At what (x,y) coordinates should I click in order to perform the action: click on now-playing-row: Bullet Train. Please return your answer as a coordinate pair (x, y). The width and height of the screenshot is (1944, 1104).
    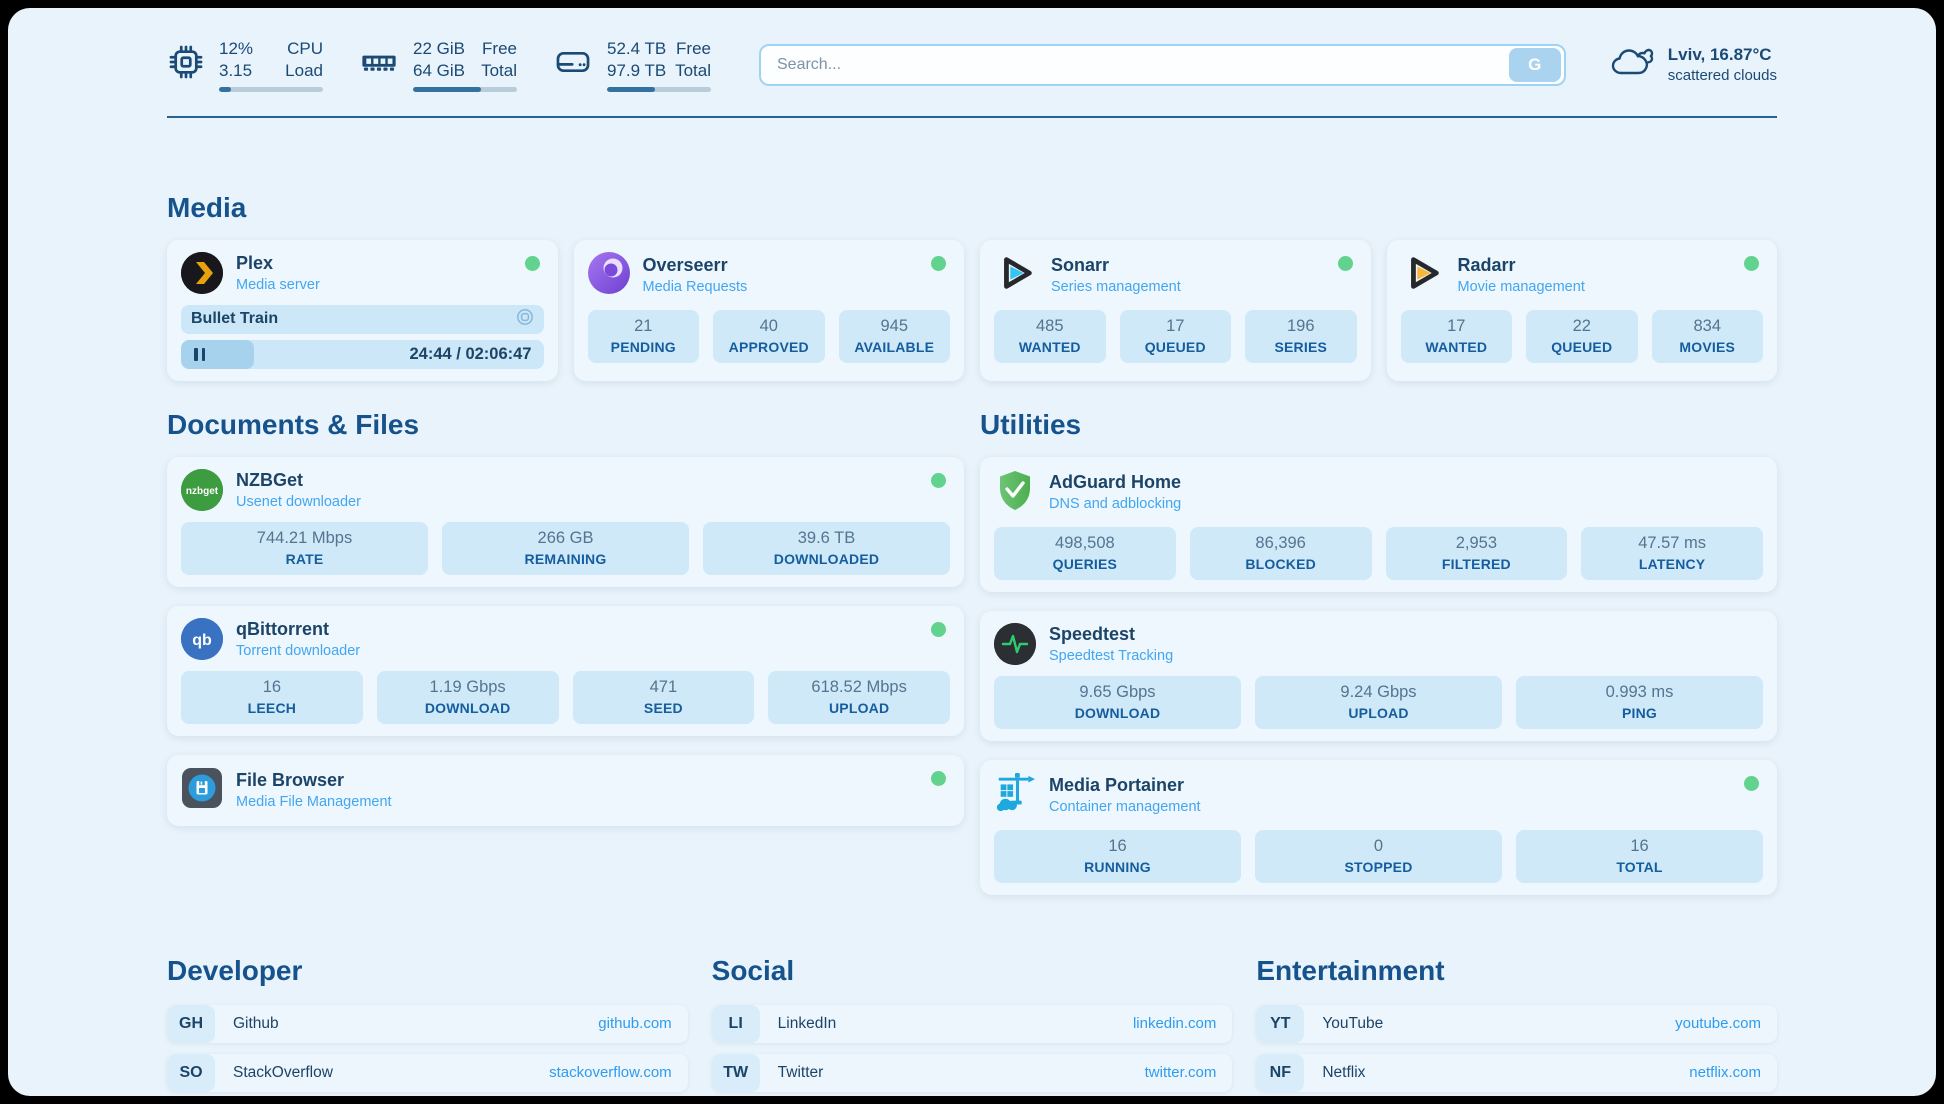
    Looking at the image, I should click on (362, 319).